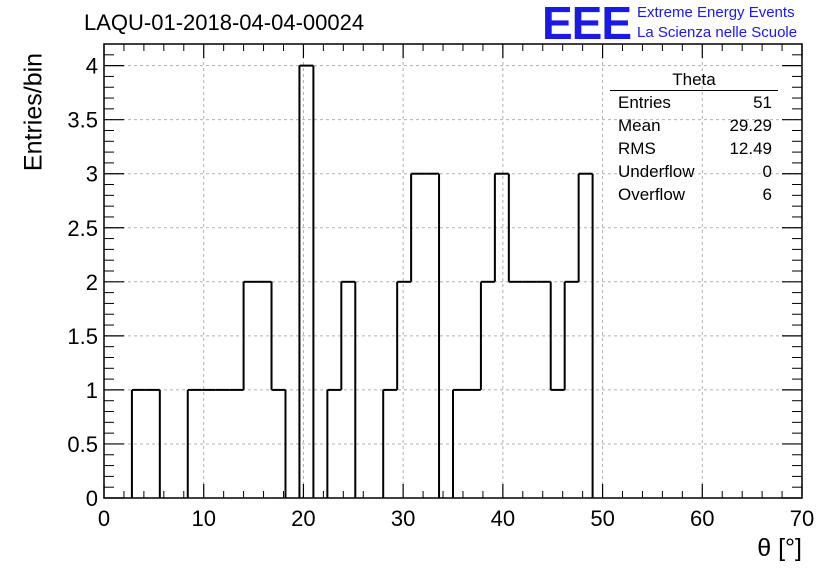 This screenshot has height=572, width=836. What do you see at coordinates (702, 518) in the screenshot?
I see `x-tick-label: 60` at bounding box center [702, 518].